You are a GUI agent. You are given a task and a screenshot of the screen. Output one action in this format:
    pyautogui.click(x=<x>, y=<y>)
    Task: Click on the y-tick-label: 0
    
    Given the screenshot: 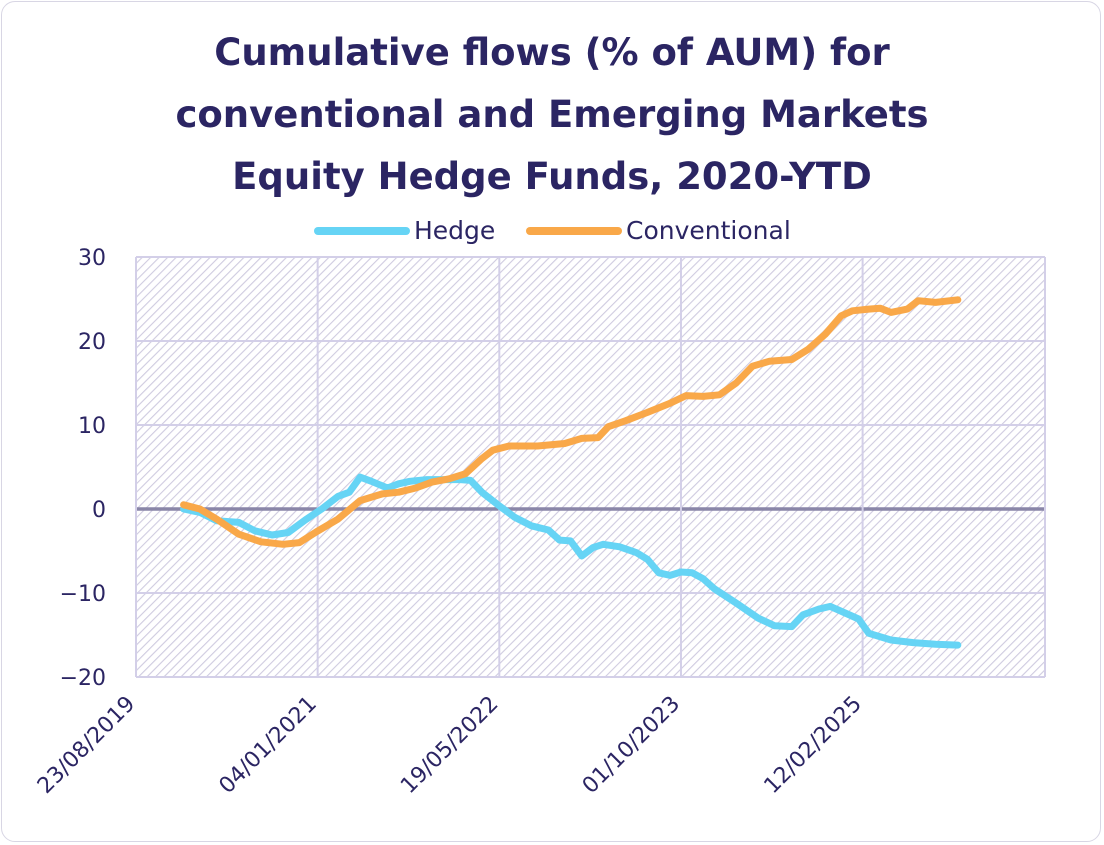 What is the action you would take?
    pyautogui.click(x=99, y=510)
    